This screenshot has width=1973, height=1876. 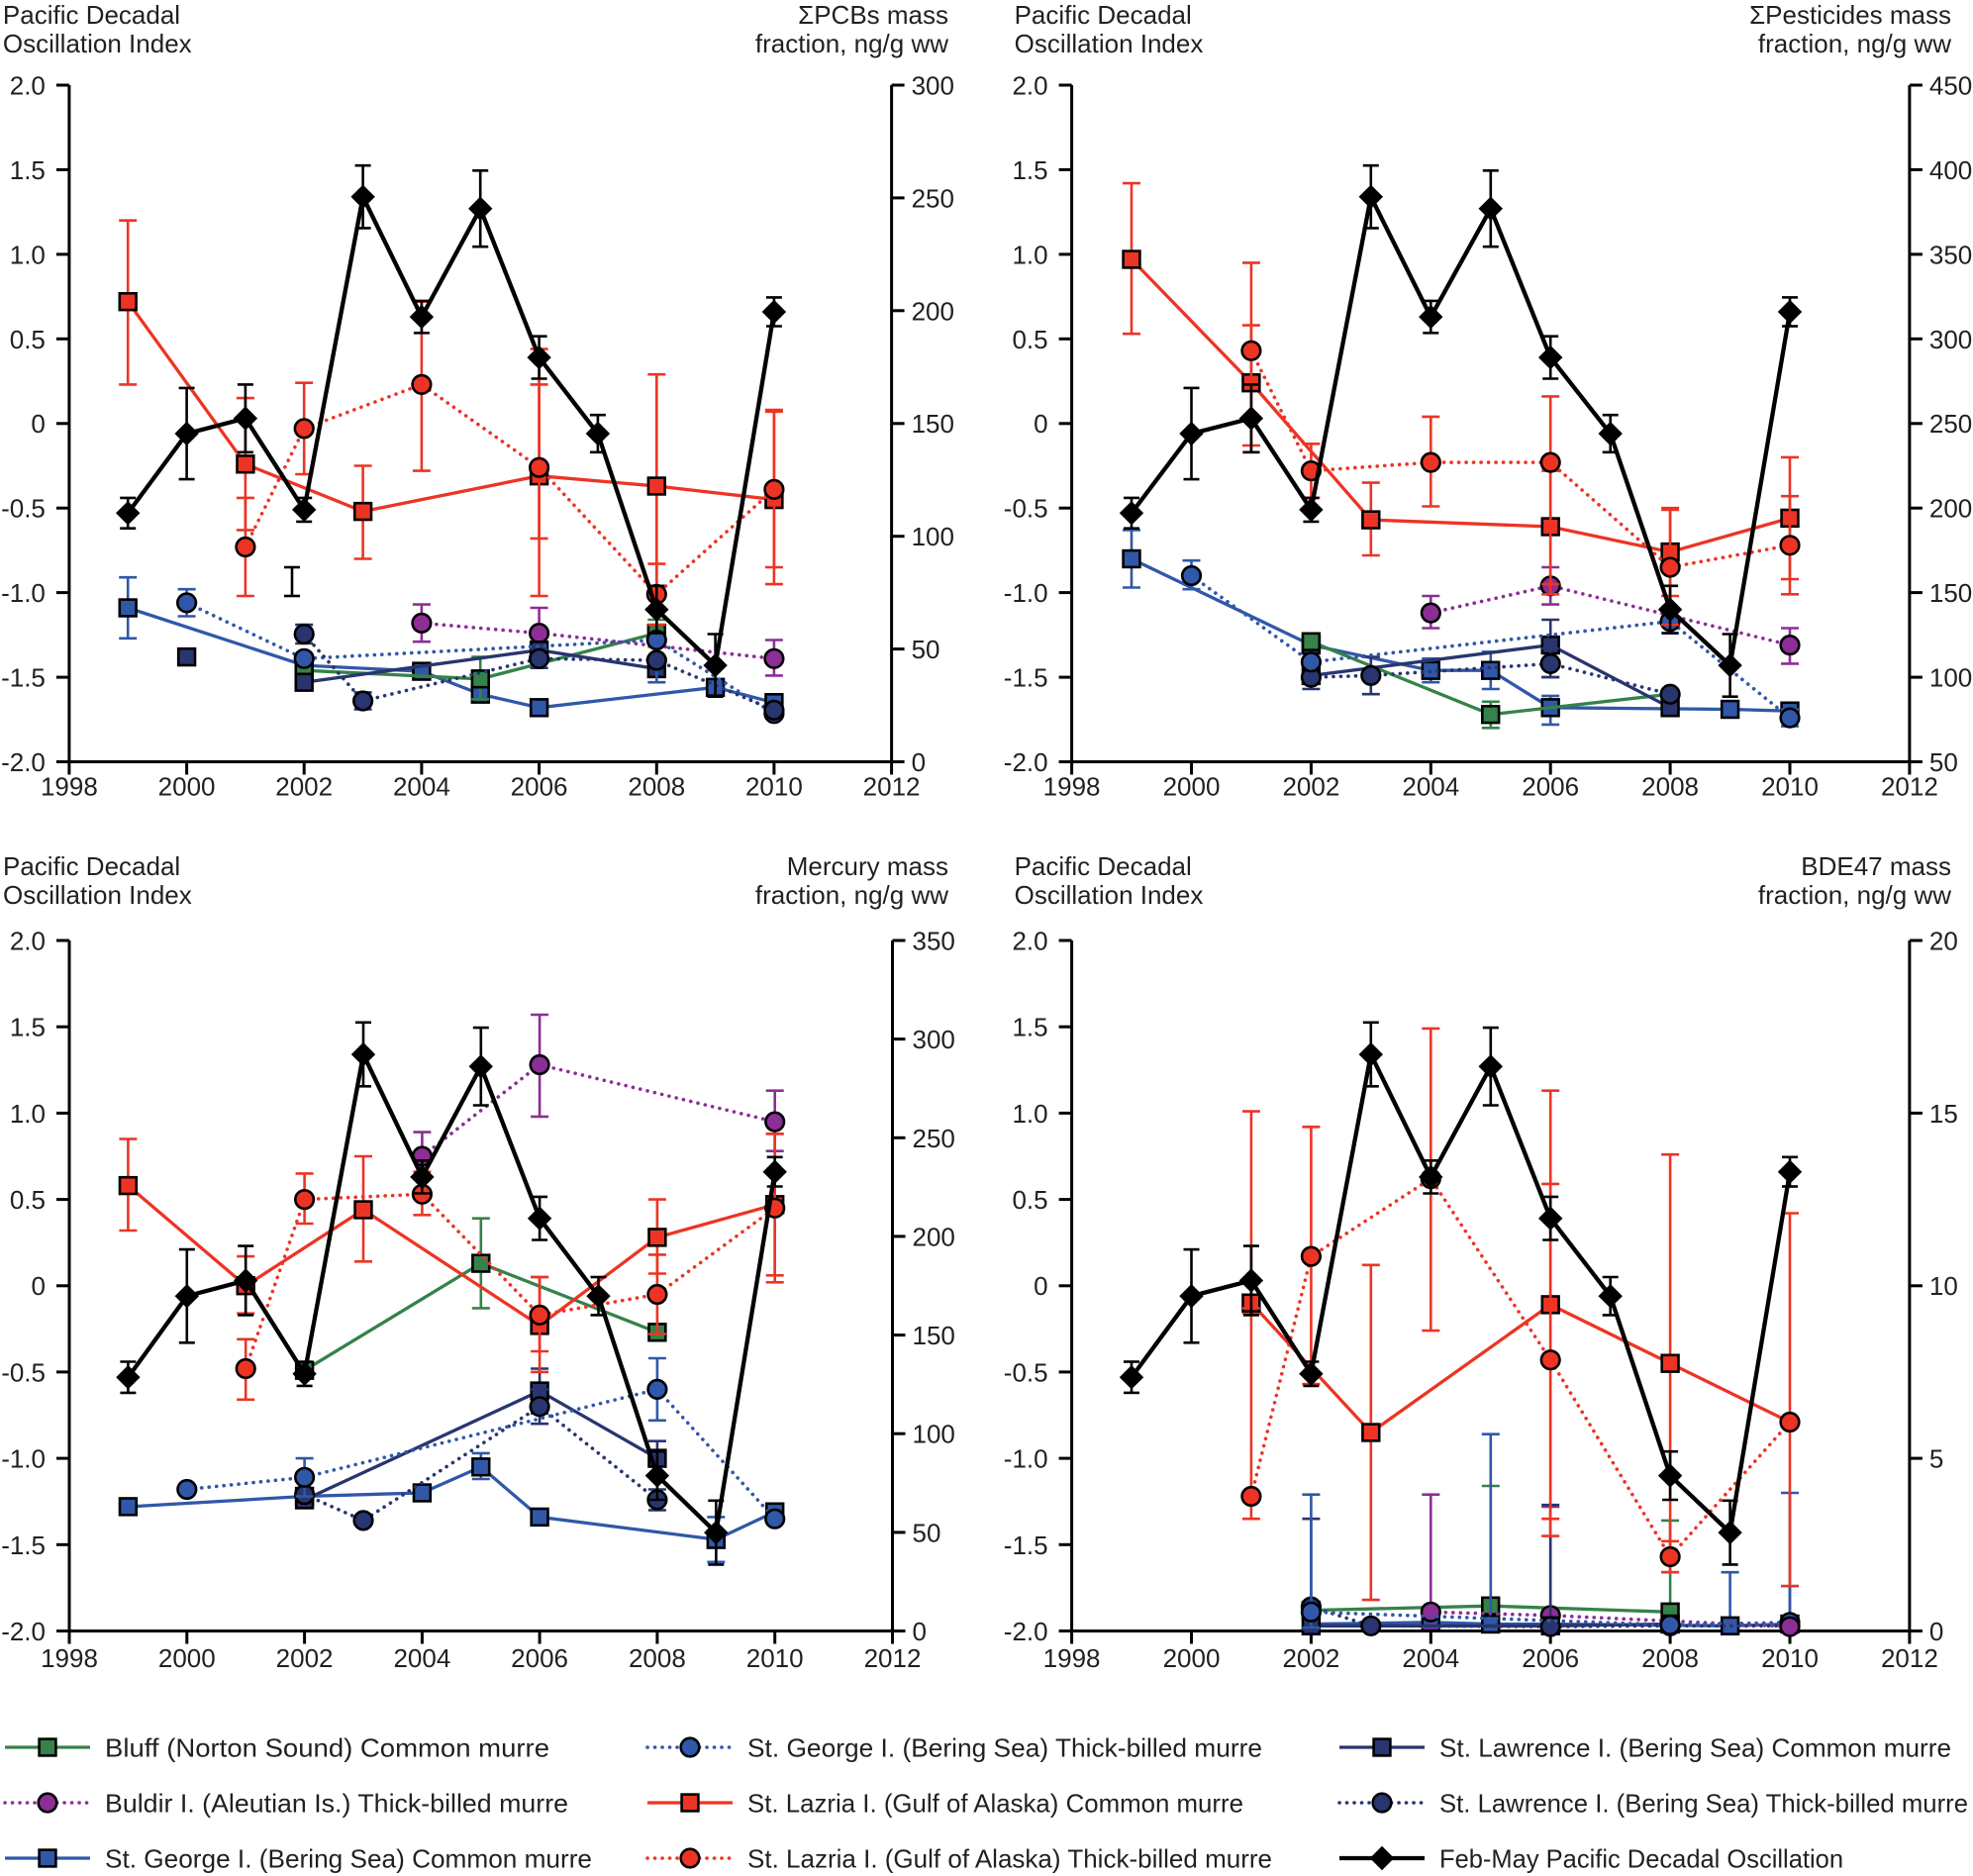 What do you see at coordinates (1850, 15) in the screenshot?
I see `svg-text: ΣPesticides mass` at bounding box center [1850, 15].